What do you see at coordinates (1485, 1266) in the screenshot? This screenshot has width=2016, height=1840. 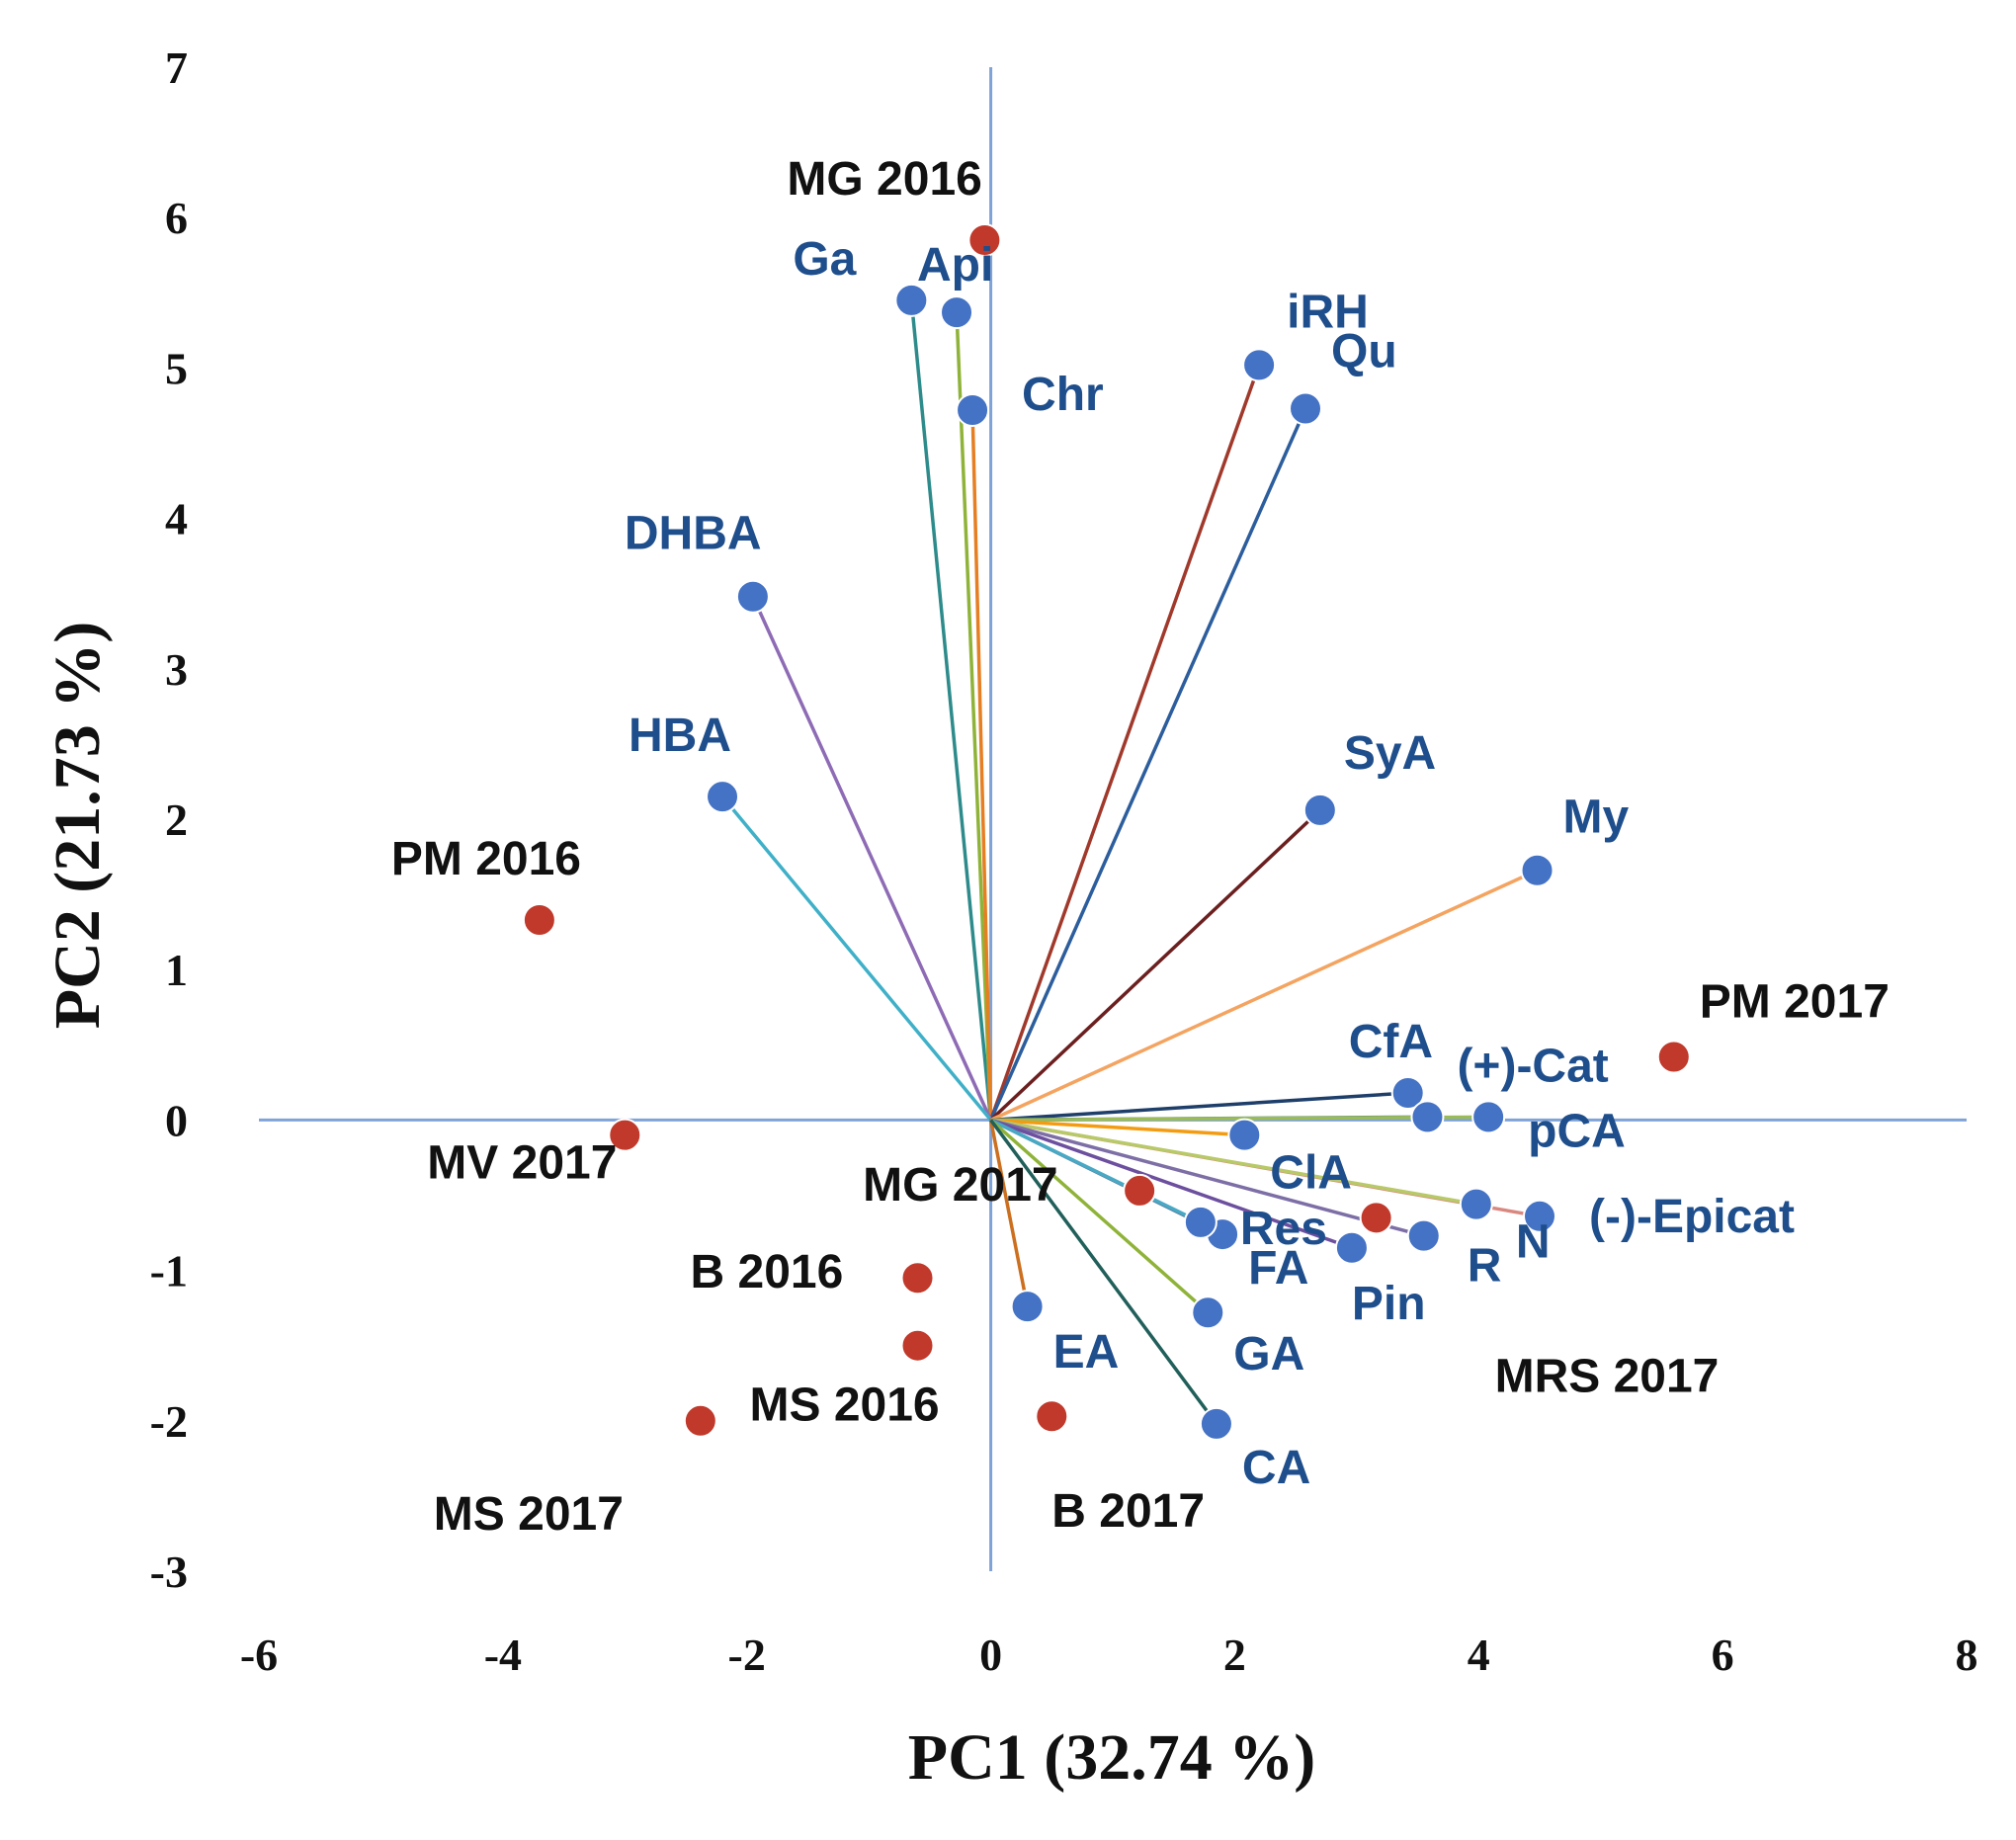 I see `variable-label-r: R` at bounding box center [1485, 1266].